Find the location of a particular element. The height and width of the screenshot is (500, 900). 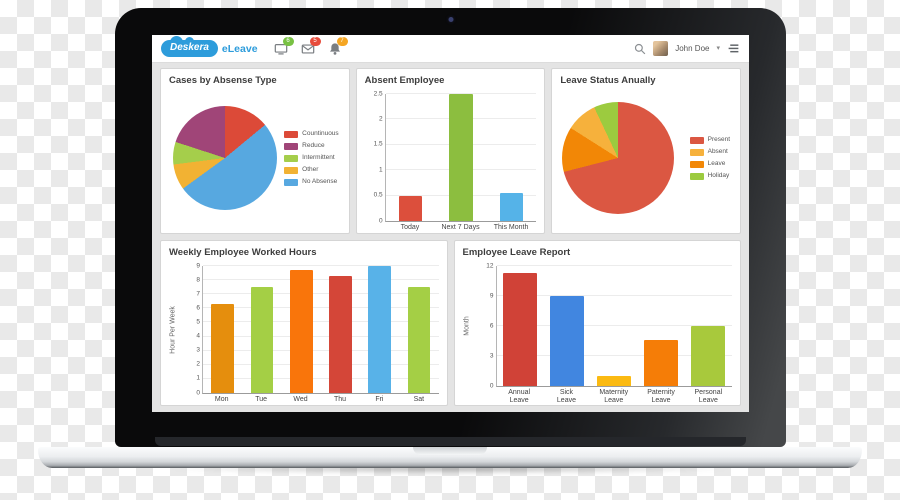

y-tick-label: 8 is located at coordinates (198, 279).